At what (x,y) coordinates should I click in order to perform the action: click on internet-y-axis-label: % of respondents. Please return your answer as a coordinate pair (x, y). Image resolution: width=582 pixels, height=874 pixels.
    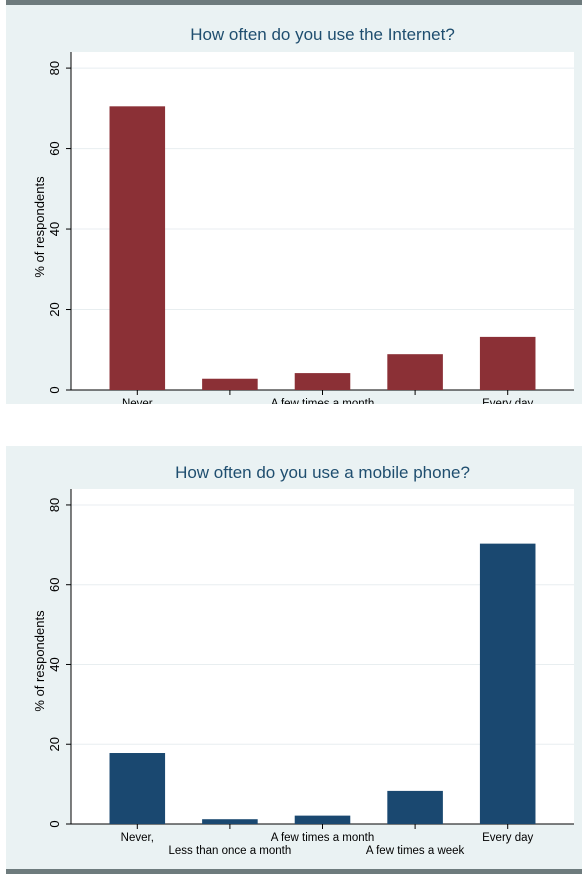
    Looking at the image, I should click on (39, 227).